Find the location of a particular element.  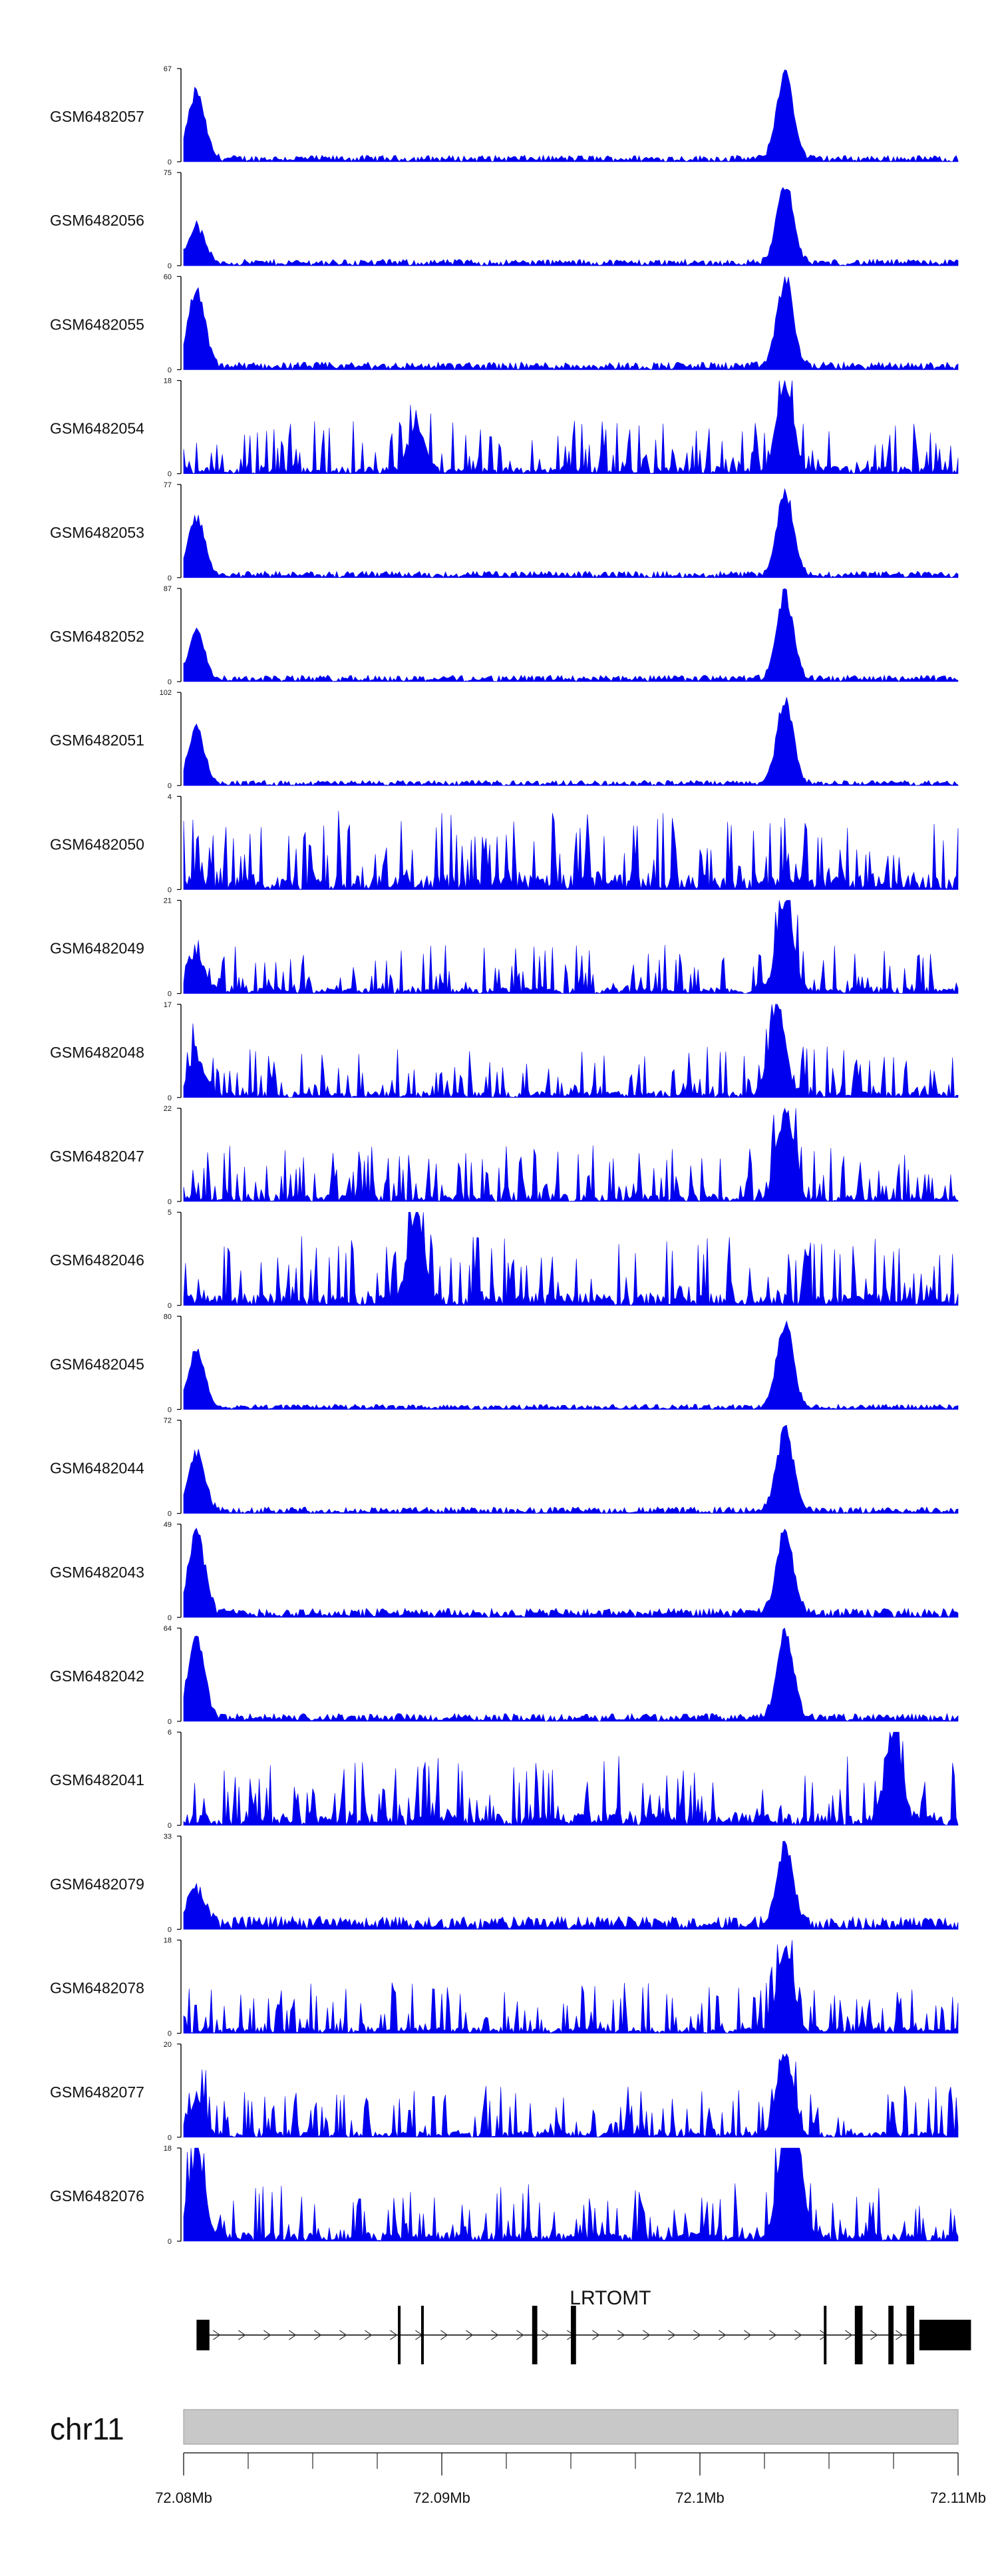

track-label: GSM6482042 is located at coordinates (97, 1676).